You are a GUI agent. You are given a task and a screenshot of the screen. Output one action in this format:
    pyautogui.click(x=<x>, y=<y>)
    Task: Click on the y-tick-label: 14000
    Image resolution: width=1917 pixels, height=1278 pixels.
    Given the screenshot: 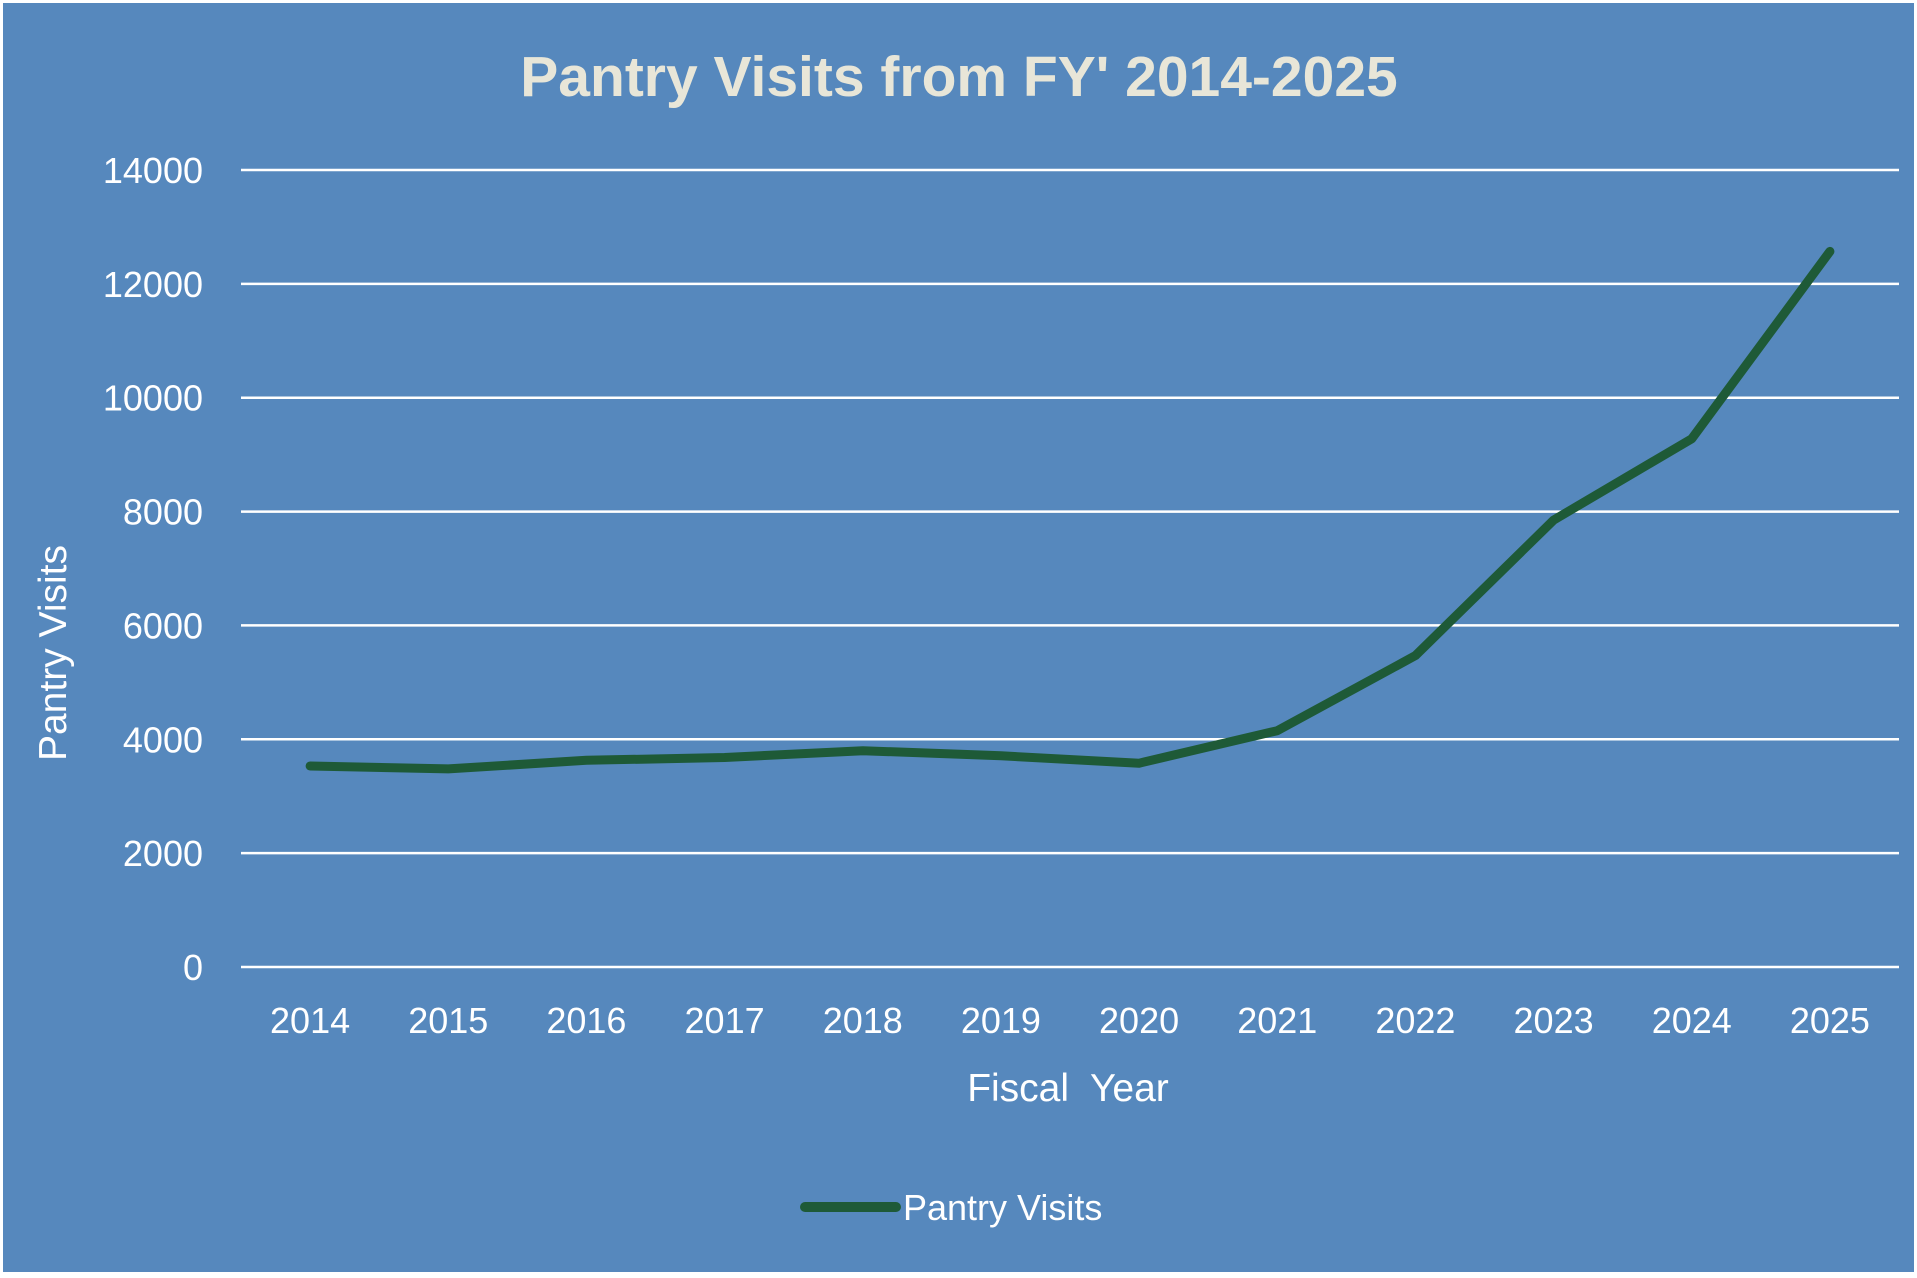 What is the action you would take?
    pyautogui.click(x=153, y=170)
    